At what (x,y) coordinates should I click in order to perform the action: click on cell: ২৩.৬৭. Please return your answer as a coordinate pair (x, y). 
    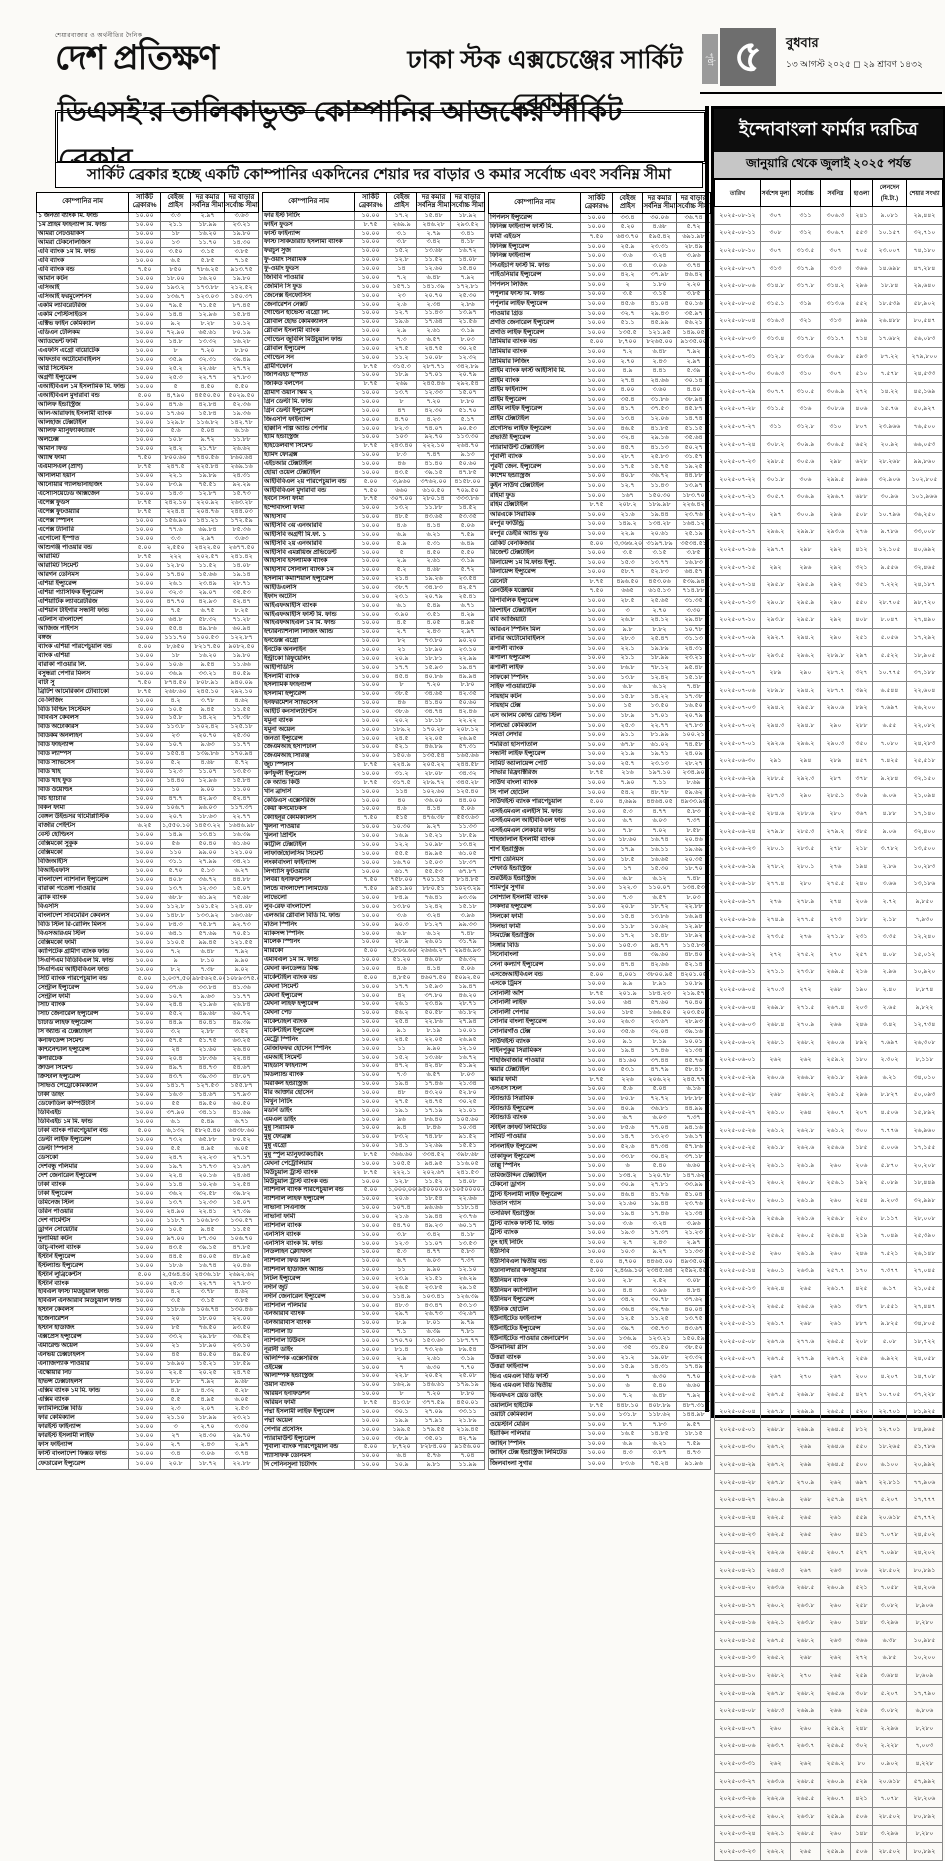
    Looking at the image, I should click on (659, 1023).